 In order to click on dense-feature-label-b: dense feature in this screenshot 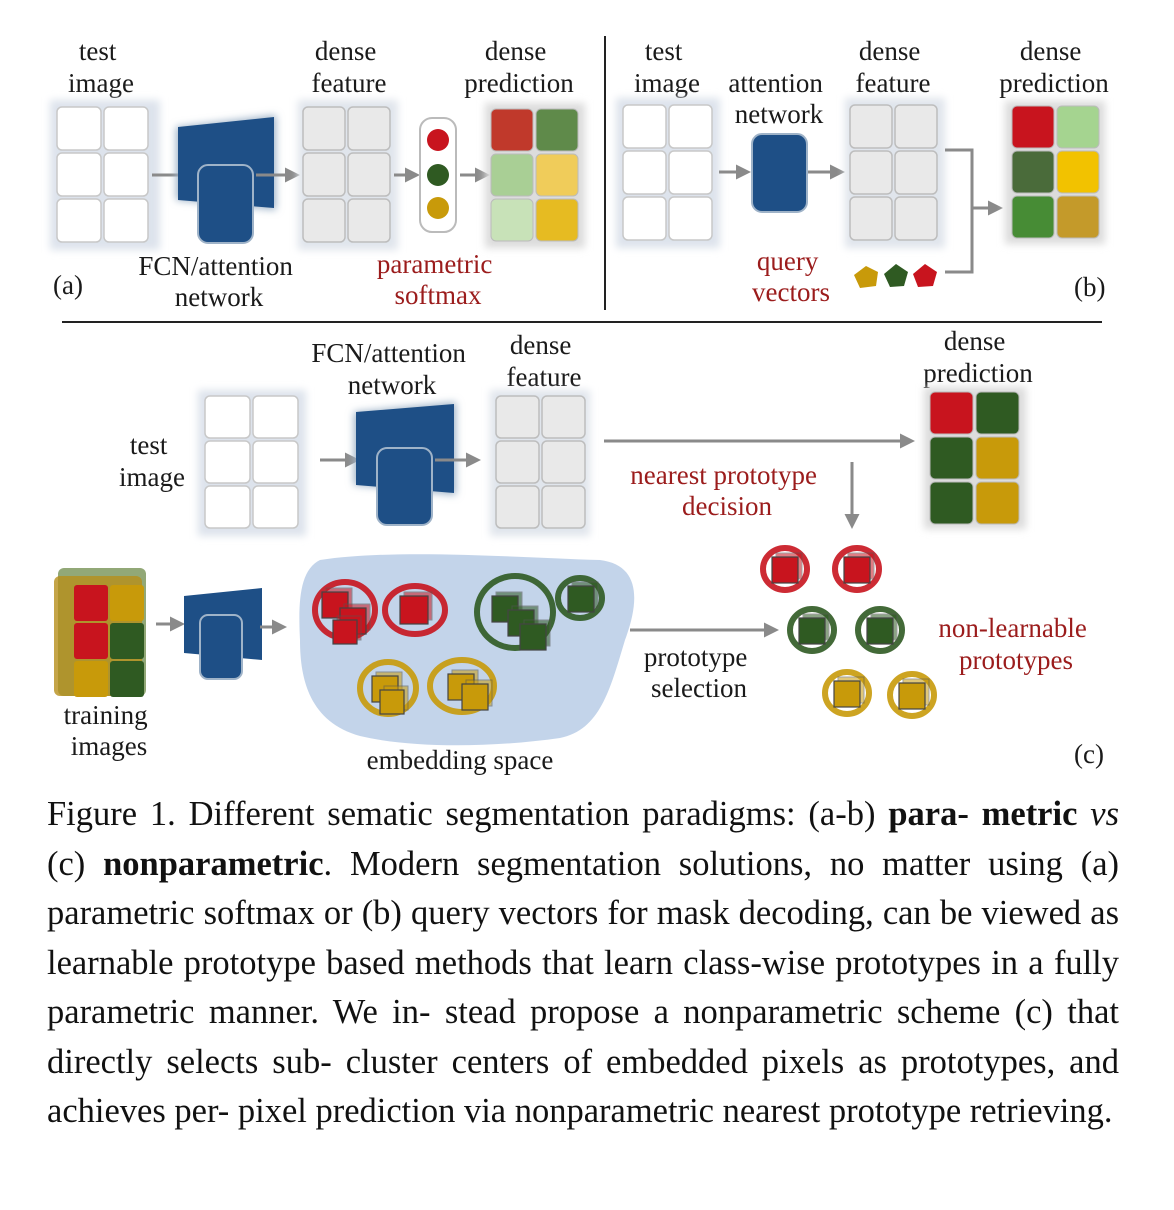, I will do `click(893, 67)`.